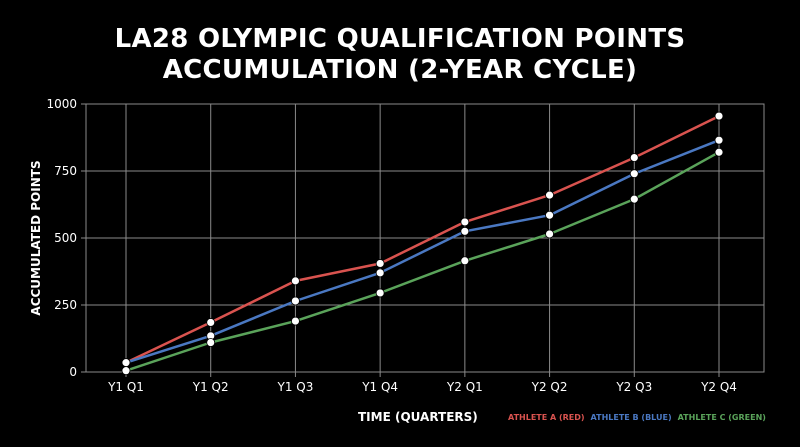  Describe the element at coordinates (464, 387) in the screenshot. I see `x-tick-label: Y2 Q1` at that location.